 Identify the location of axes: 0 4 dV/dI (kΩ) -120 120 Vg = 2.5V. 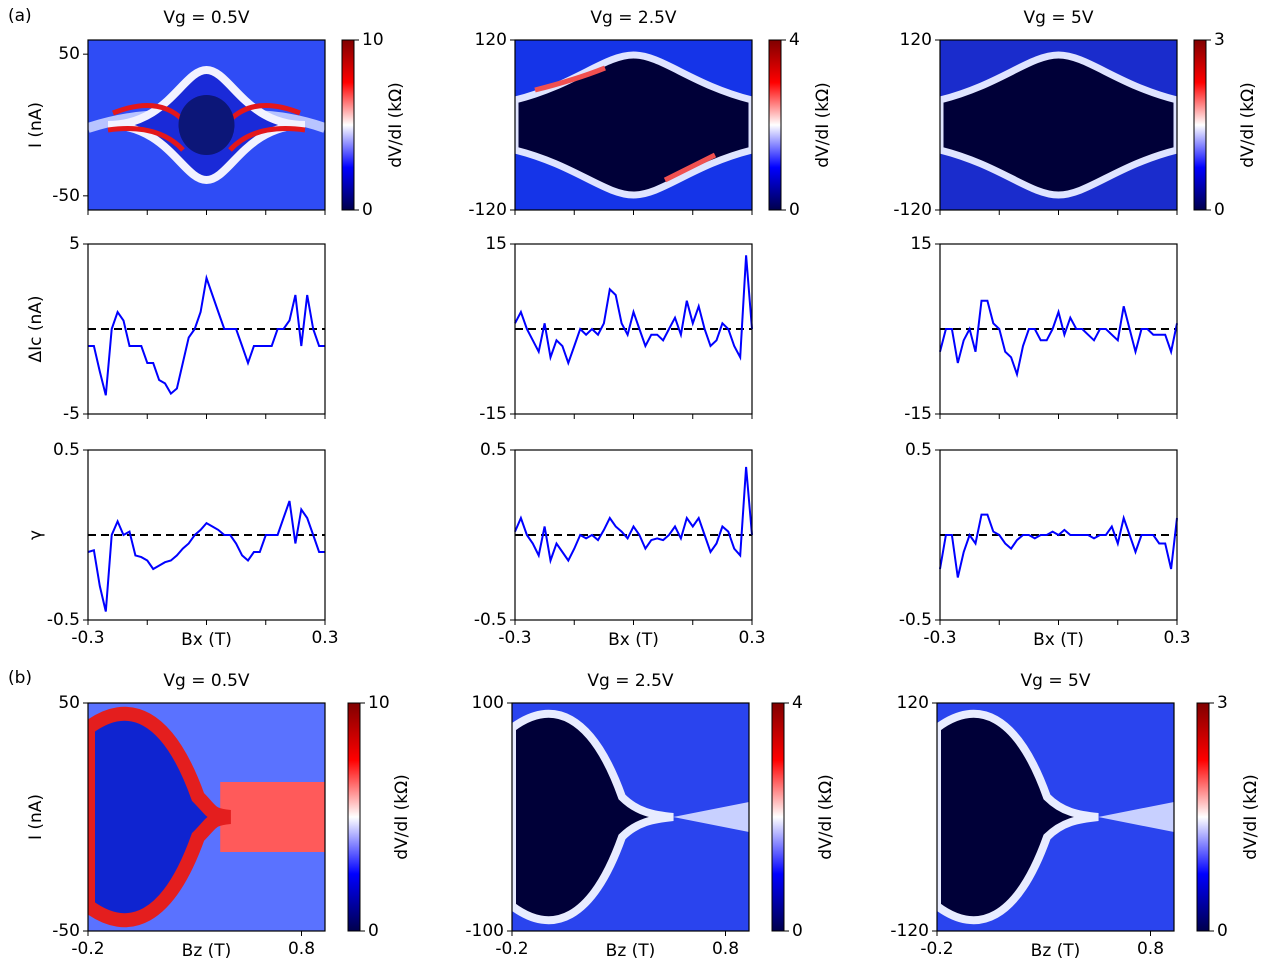
(650, 114).